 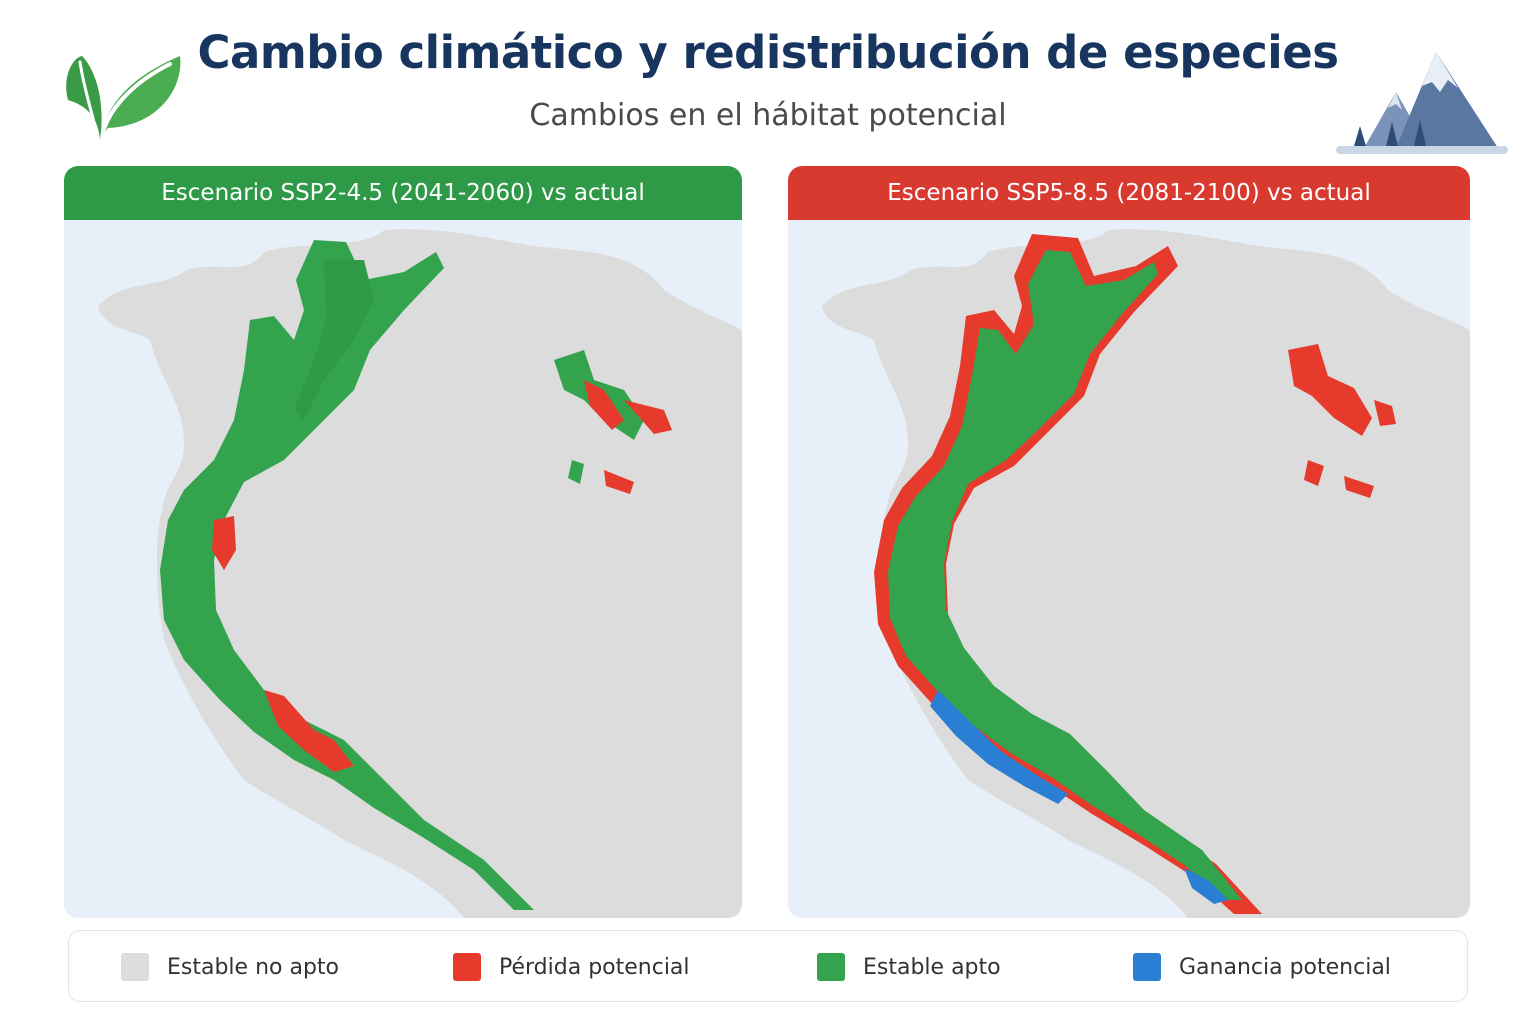 I want to click on page-subtitle: Cambios en el hábitat potencial, so click(x=768, y=115).